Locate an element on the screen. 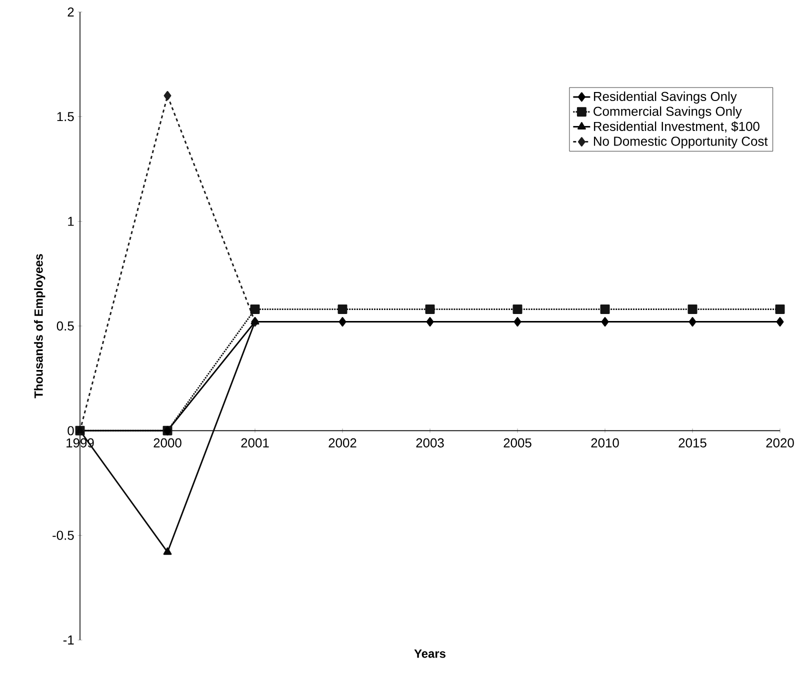 The height and width of the screenshot is (677, 808). x-axis-title: Years is located at coordinates (430, 654).